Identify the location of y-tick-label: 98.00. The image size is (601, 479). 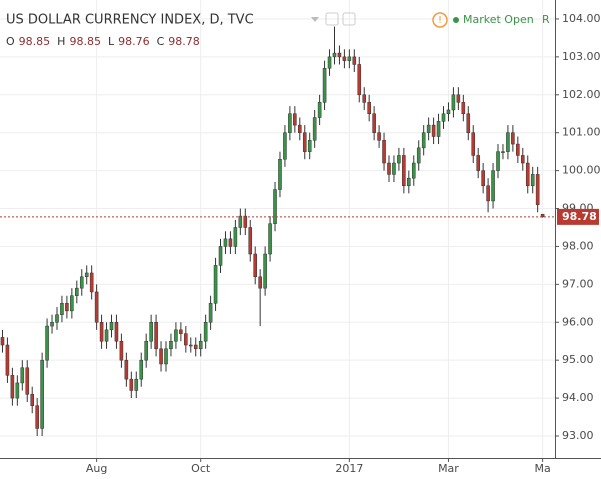
(578, 245).